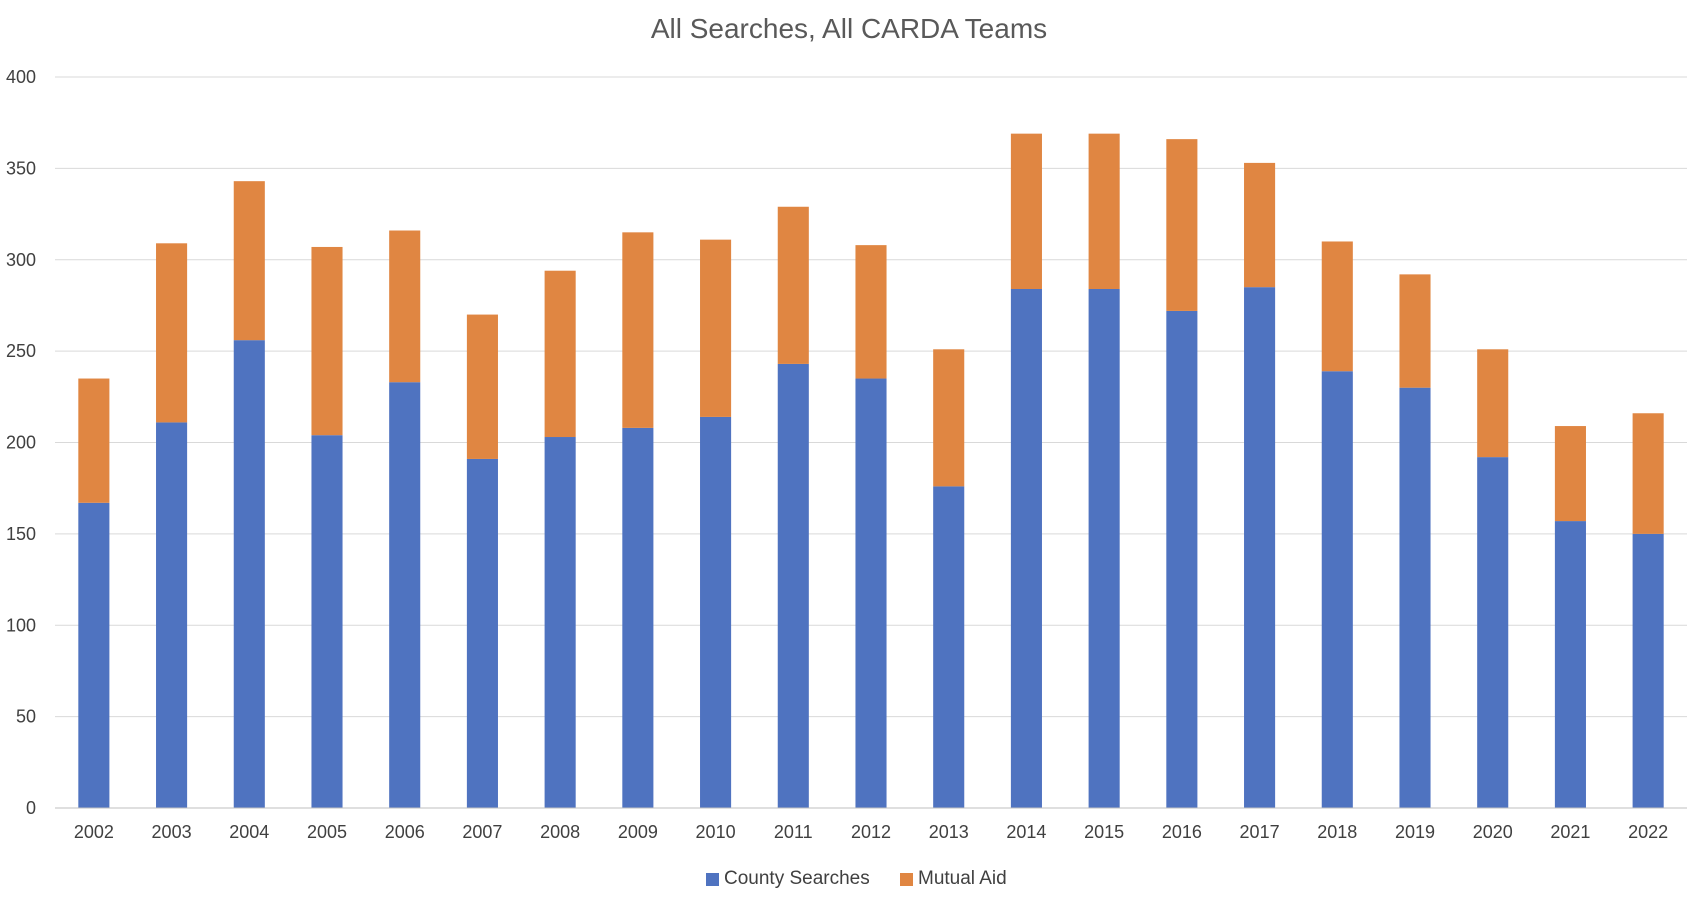  I want to click on bar-mutual-aid-2004, so click(249, 261).